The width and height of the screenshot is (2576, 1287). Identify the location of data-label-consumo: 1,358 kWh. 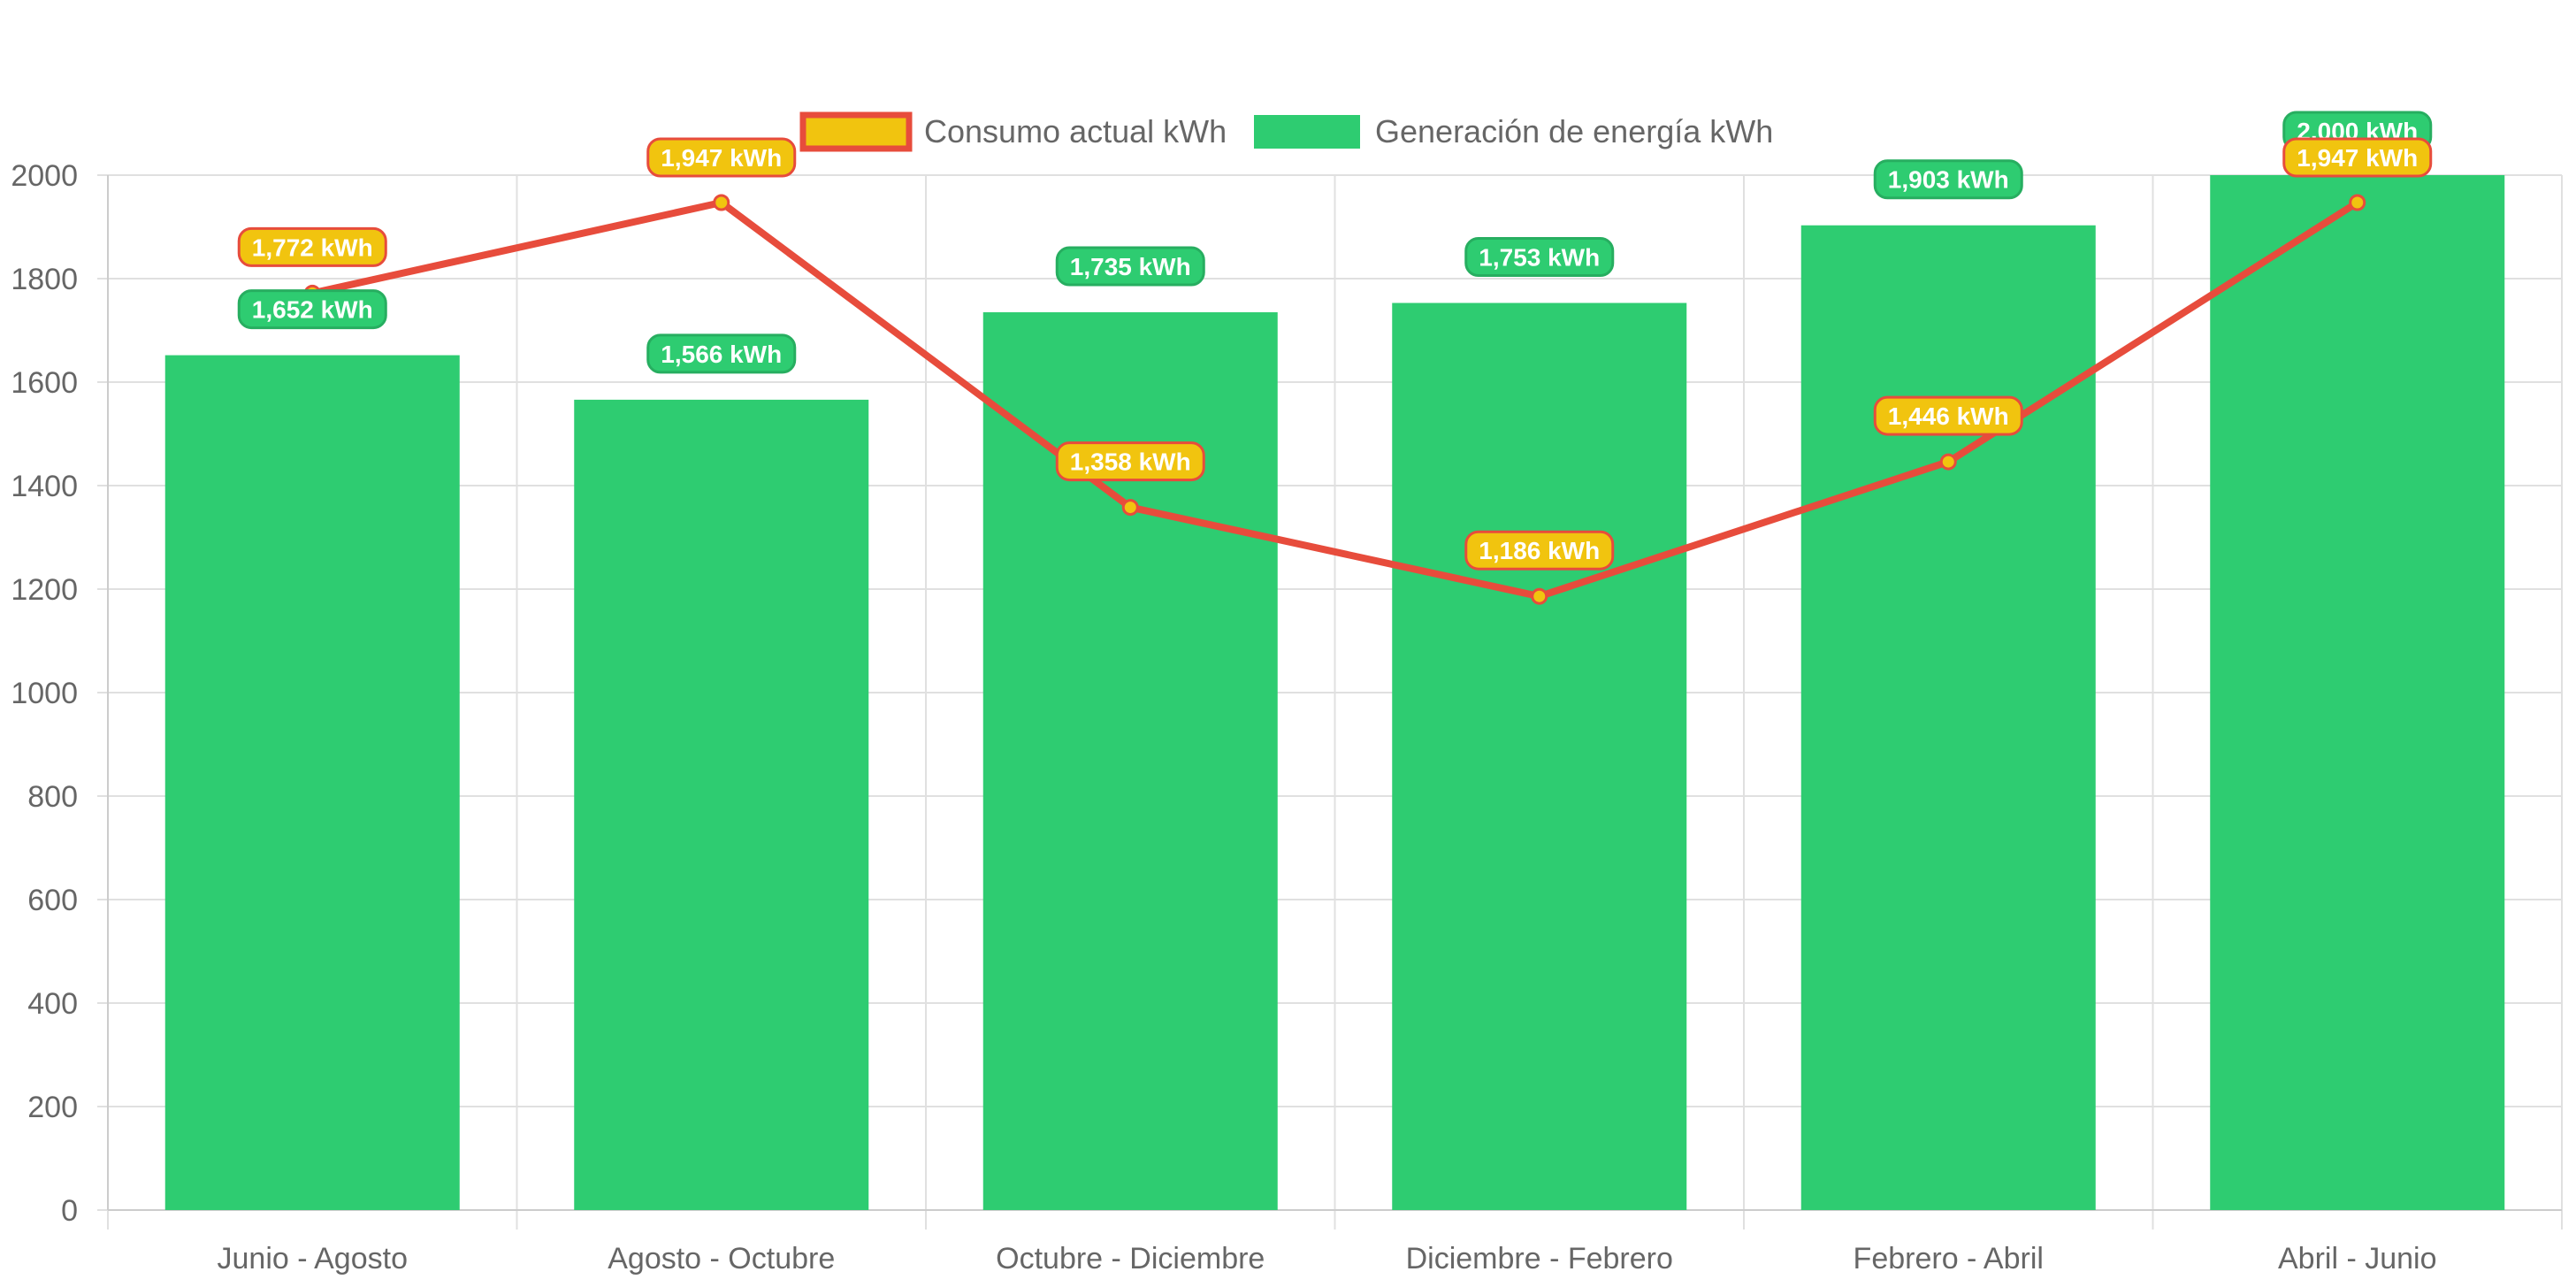
(1130, 461).